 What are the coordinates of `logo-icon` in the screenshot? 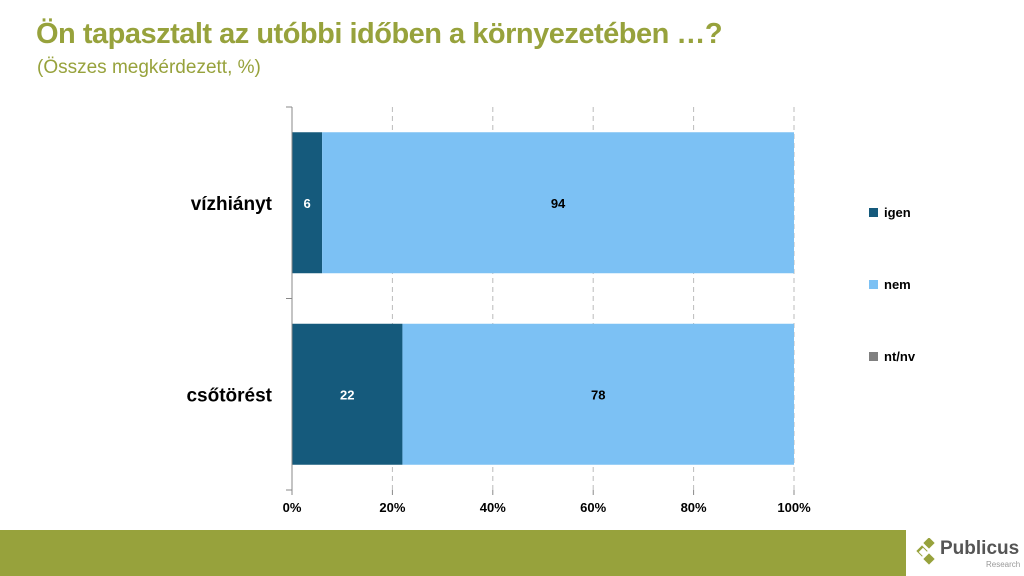 It's located at (925, 551).